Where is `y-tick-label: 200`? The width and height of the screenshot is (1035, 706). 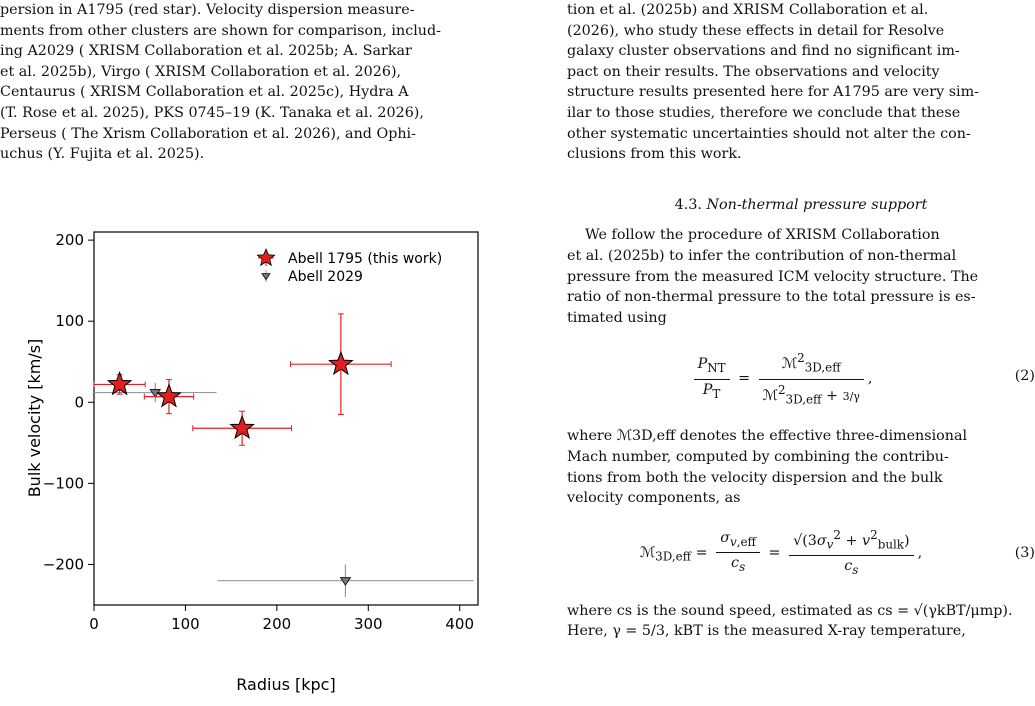
y-tick-label: 200 is located at coordinates (69, 240).